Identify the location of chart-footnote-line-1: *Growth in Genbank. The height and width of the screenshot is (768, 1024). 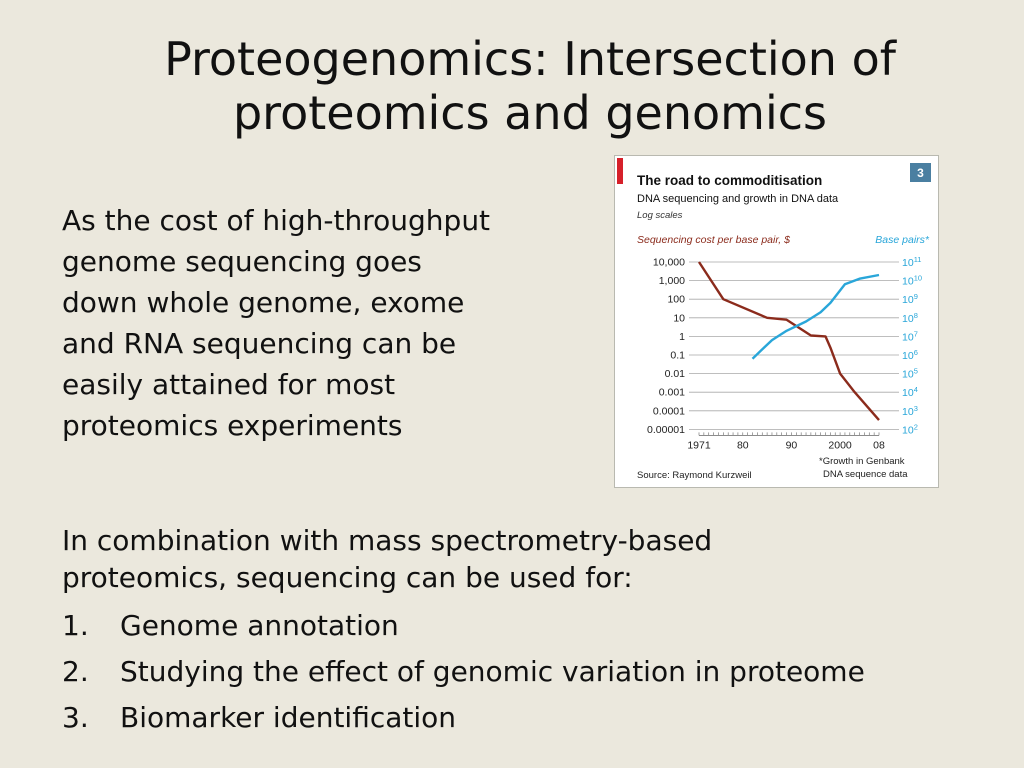
(862, 461).